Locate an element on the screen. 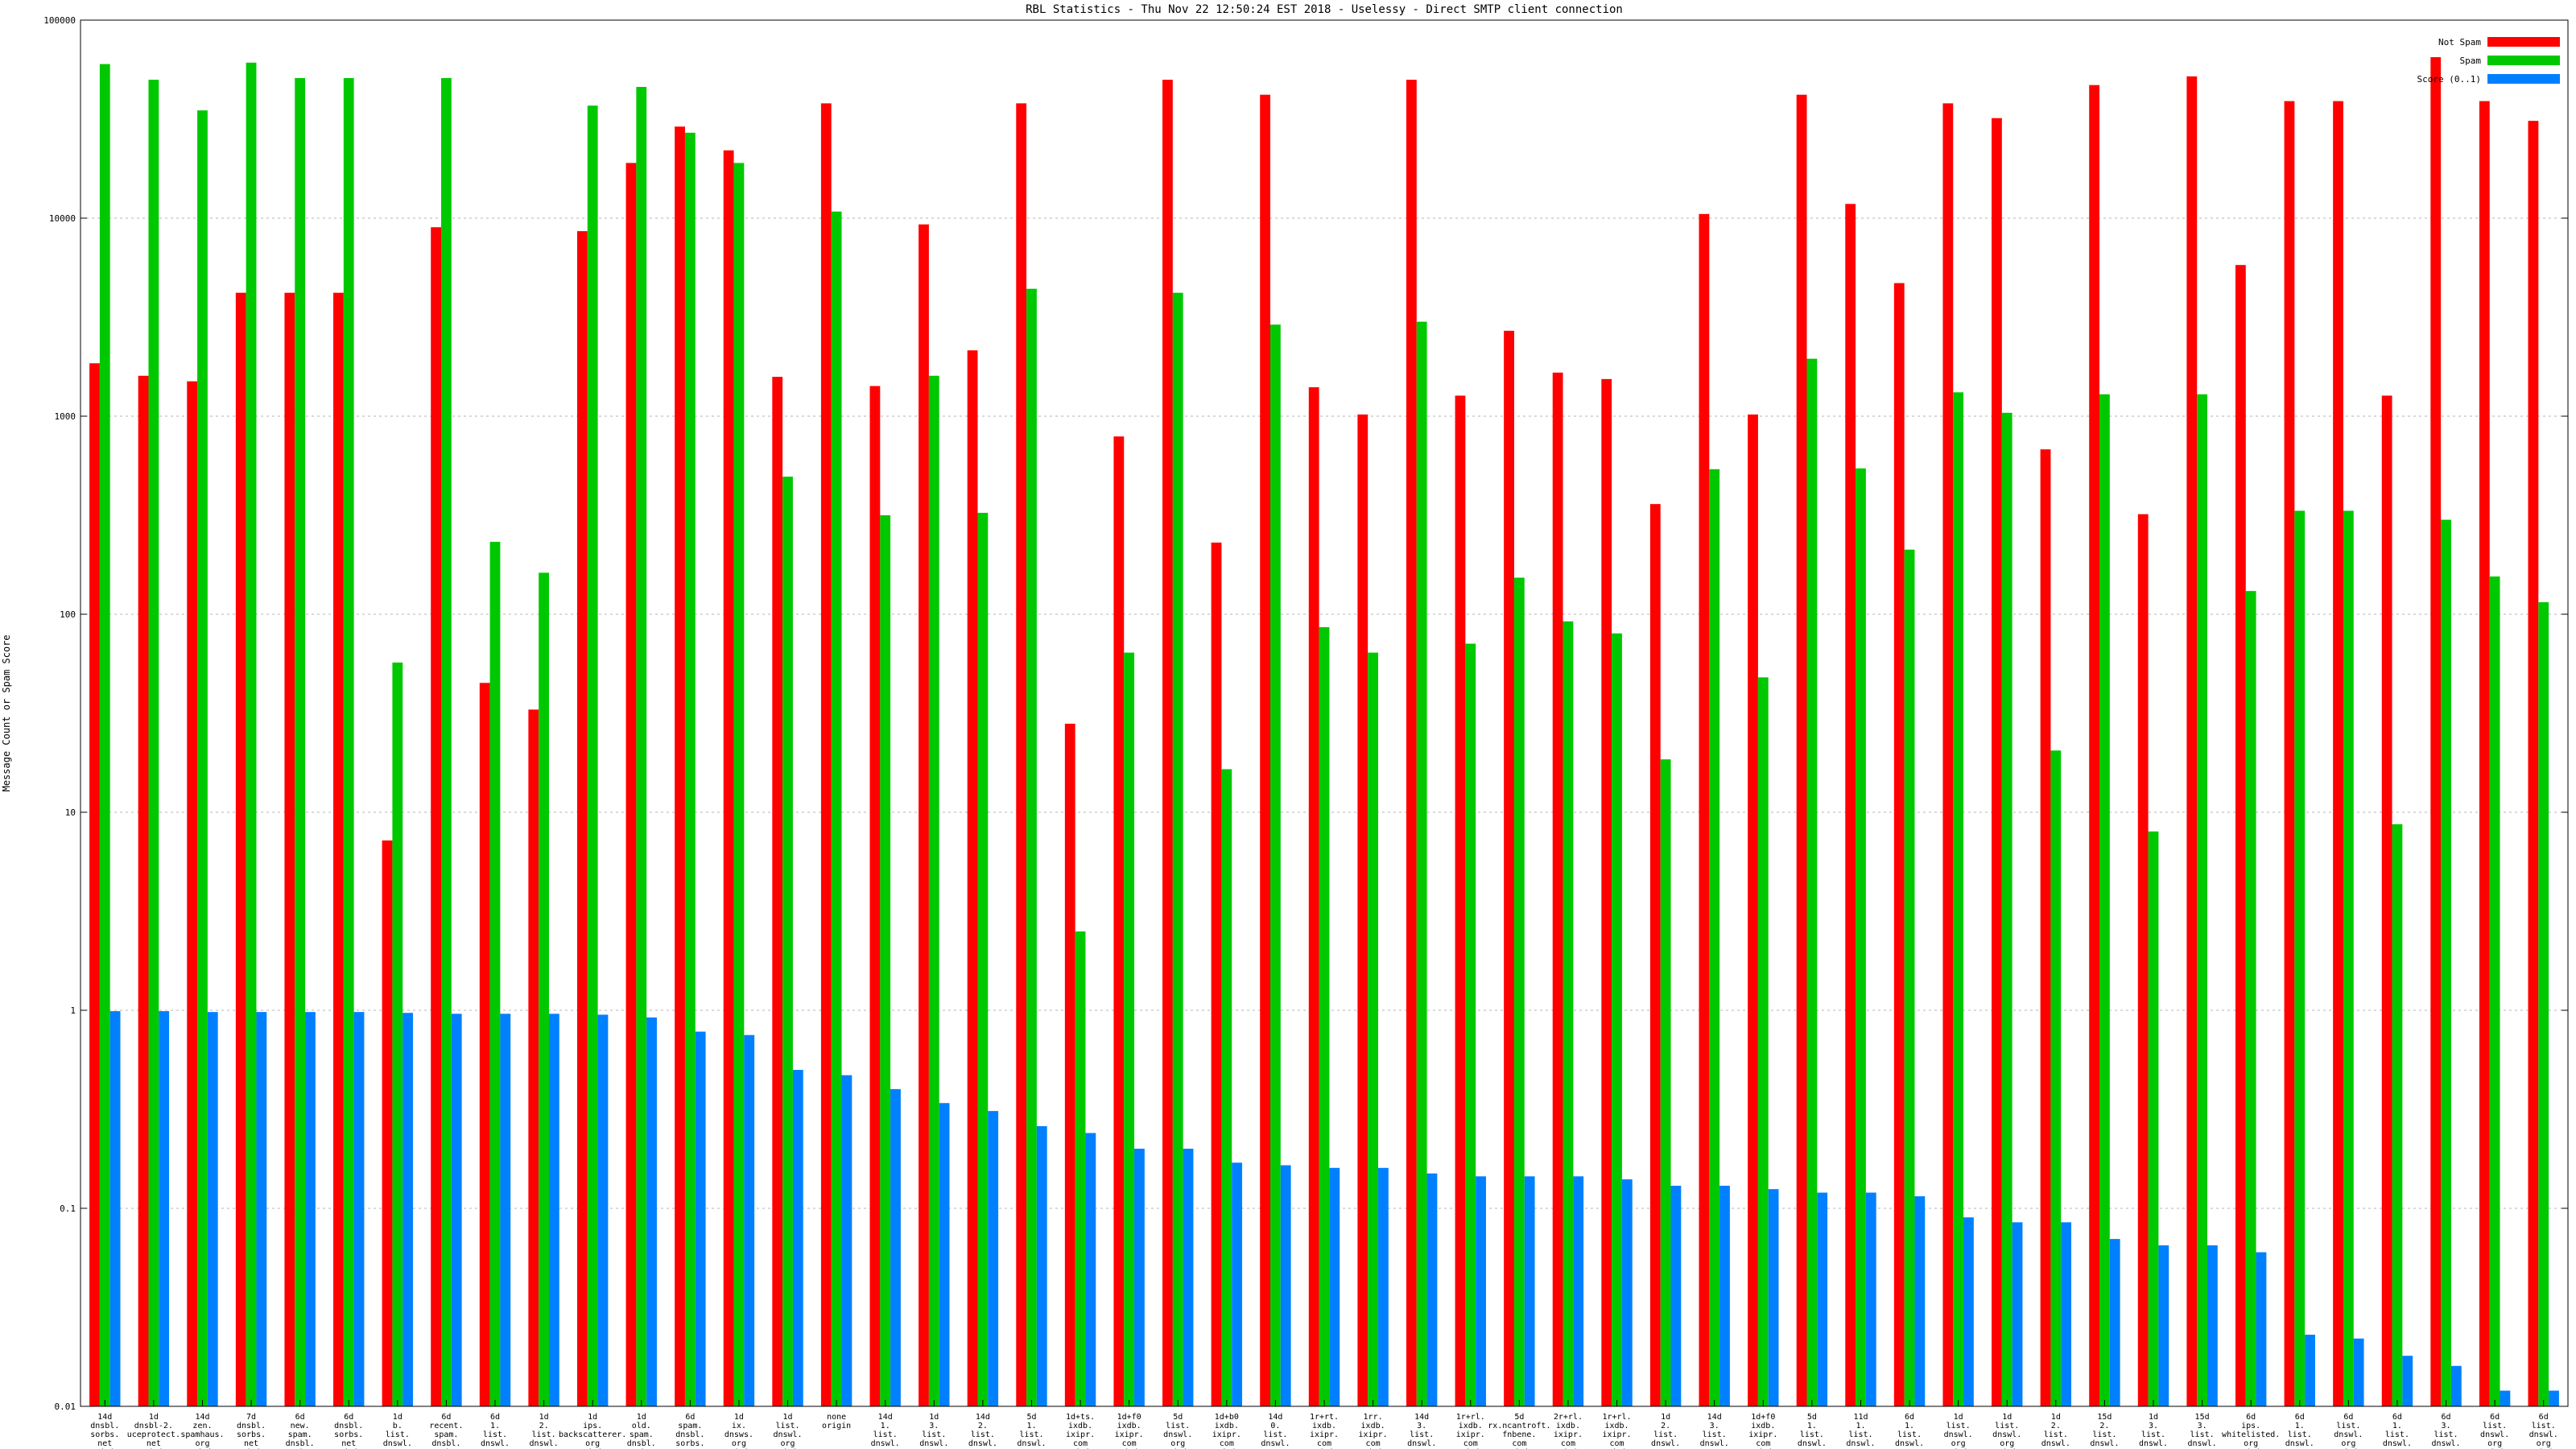 This screenshot has width=2576, height=1449. x-tick-label: 1d+b0 is located at coordinates (1227, 1417).